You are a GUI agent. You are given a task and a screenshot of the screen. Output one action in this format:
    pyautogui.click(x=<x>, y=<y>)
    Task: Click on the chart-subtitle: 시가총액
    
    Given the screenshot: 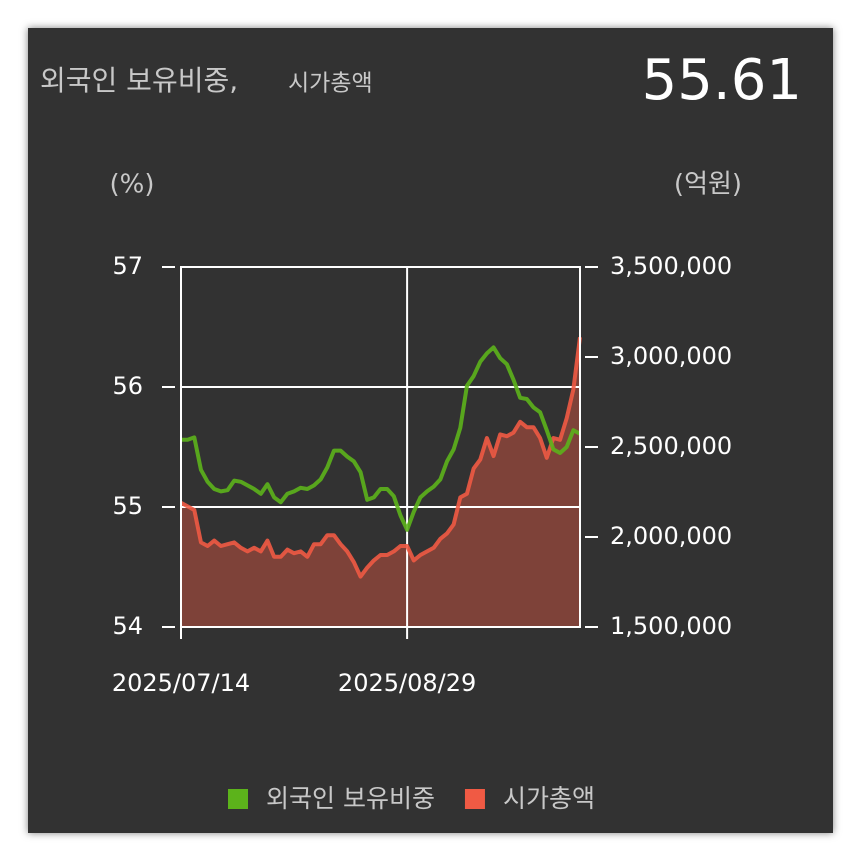 What is the action you would take?
    pyautogui.click(x=330, y=84)
    